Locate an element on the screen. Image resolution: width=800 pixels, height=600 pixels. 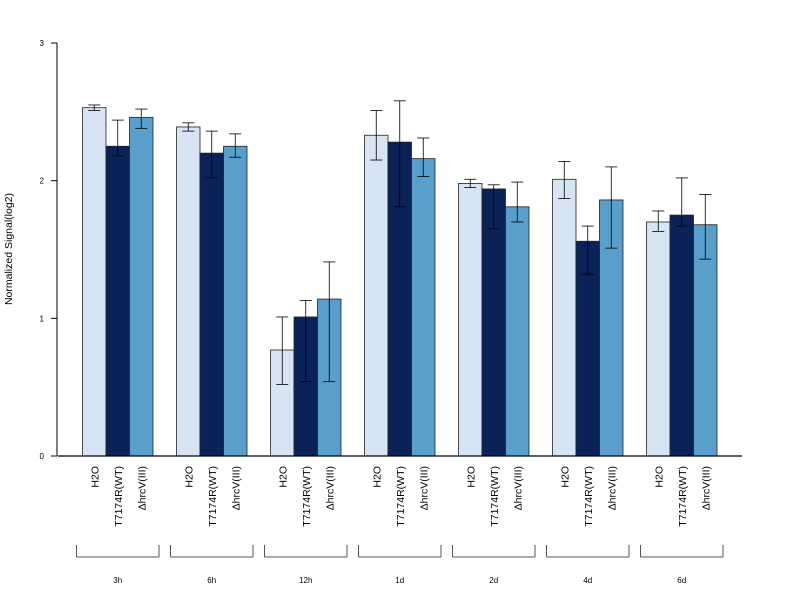
group-bracket: 4d is located at coordinates (588, 565).